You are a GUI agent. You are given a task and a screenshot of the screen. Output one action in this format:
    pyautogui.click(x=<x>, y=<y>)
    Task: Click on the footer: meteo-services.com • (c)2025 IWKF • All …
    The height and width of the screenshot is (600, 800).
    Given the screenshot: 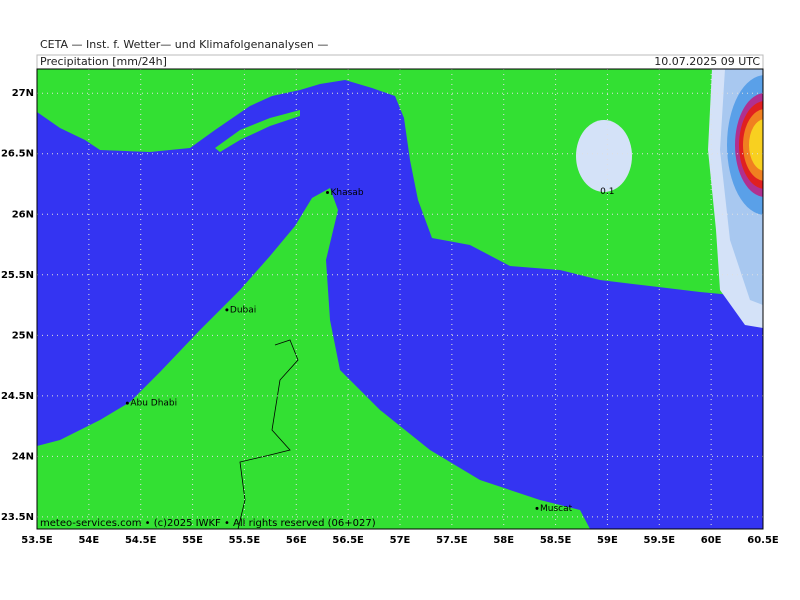 What is the action you would take?
    pyautogui.click(x=208, y=523)
    